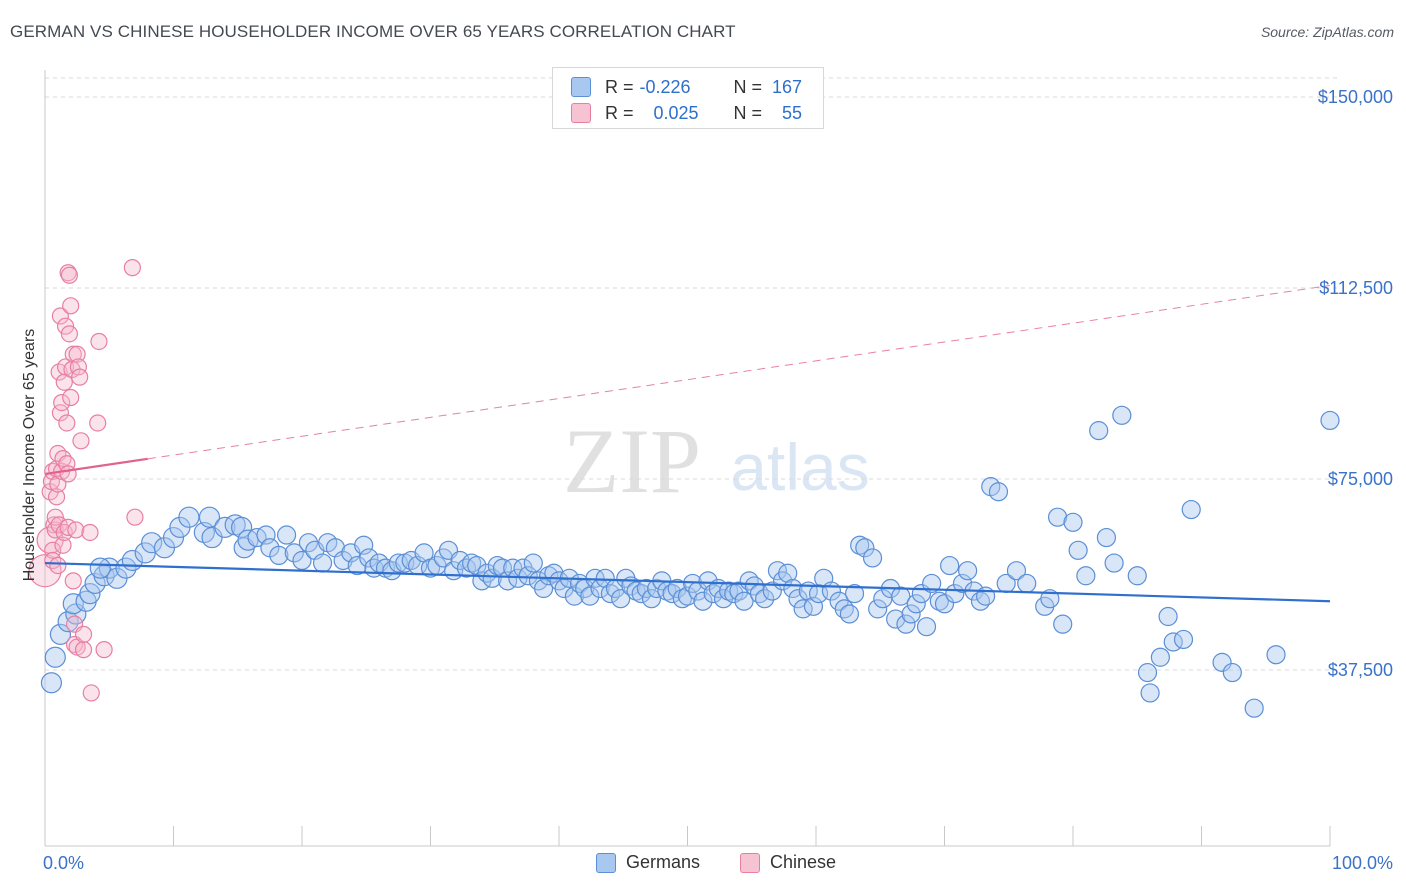  What do you see at coordinates (619, 86) in the screenshot?
I see `r-label: R =` at bounding box center [619, 86].